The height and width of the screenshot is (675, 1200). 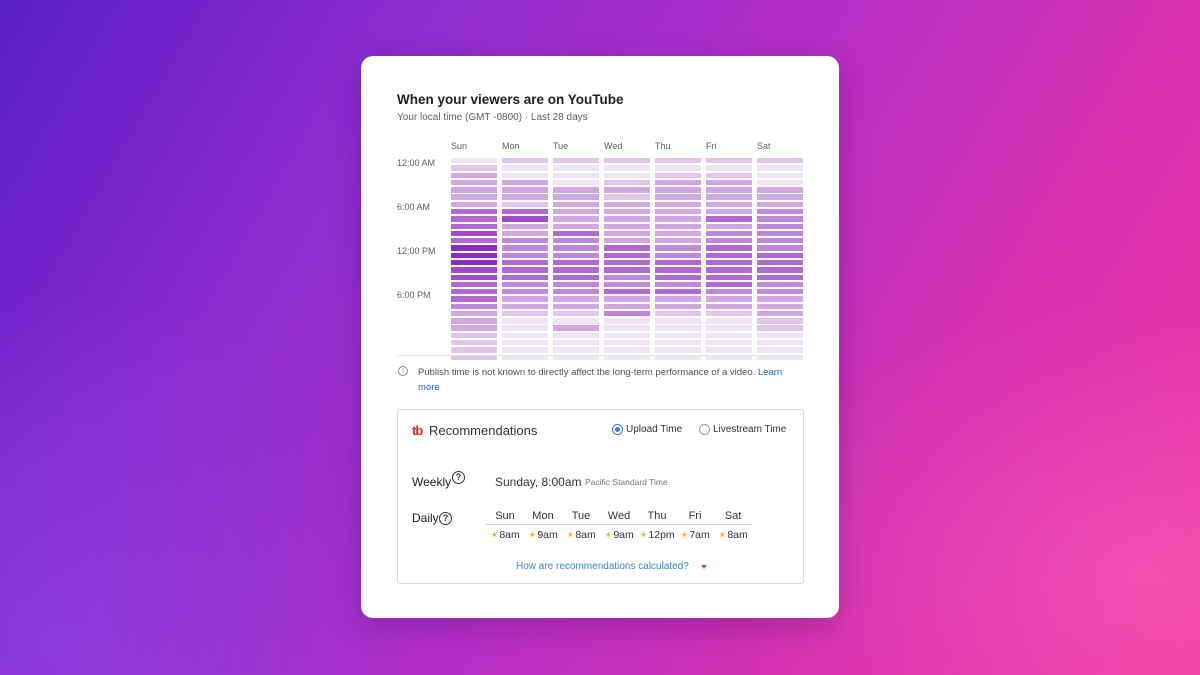 What do you see at coordinates (704, 429) in the screenshot?
I see `livestream-time-radio` at bounding box center [704, 429].